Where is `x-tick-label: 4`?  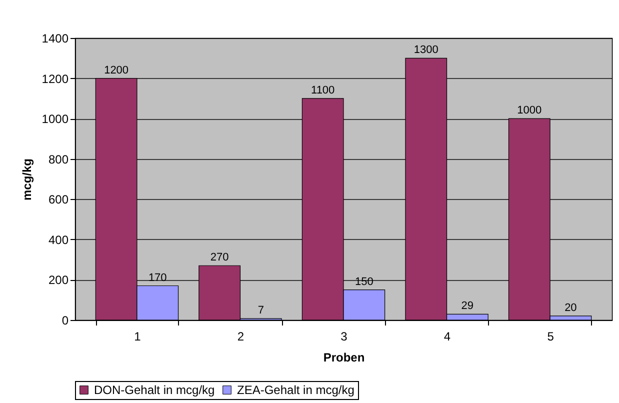 x-tick-label: 4 is located at coordinates (447, 337).